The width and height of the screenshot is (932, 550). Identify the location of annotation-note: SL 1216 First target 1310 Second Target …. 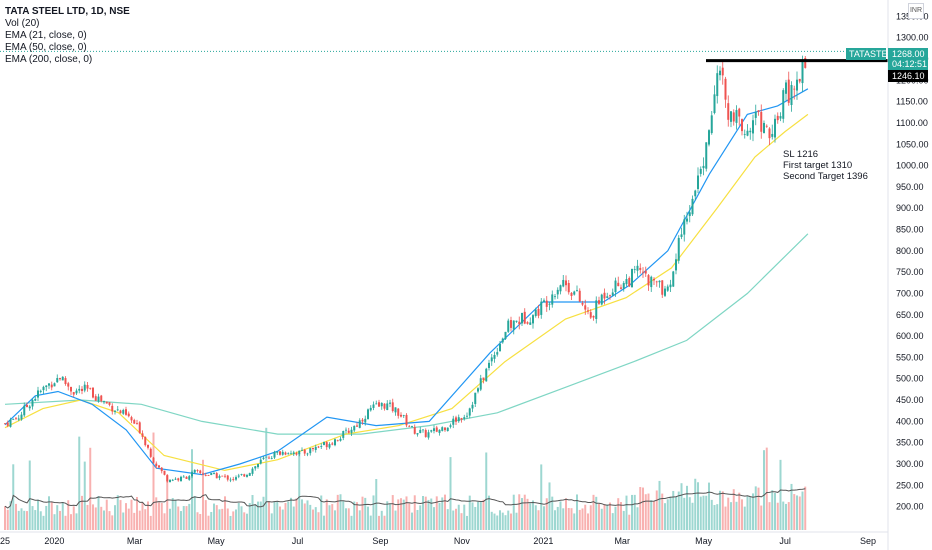
(825, 165).